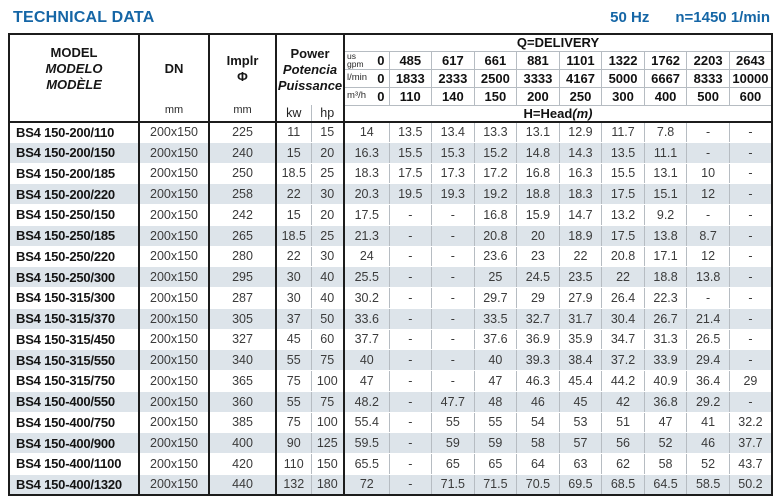 The image size is (781, 500). What do you see at coordinates (623, 95) in the screenshot?
I see `delivery-header-value: 300` at bounding box center [623, 95].